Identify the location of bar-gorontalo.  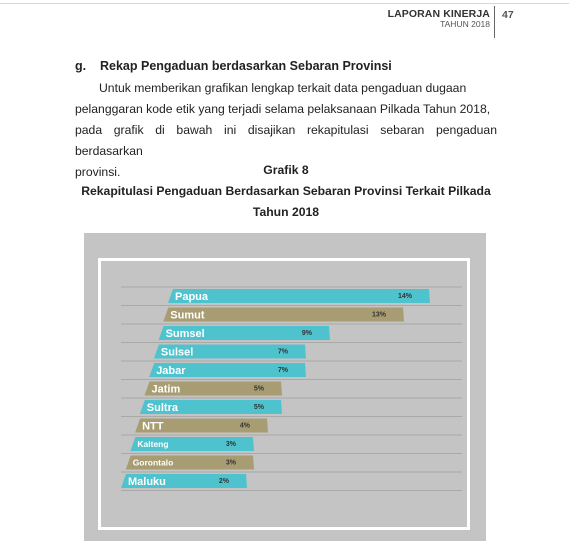
(189, 462).